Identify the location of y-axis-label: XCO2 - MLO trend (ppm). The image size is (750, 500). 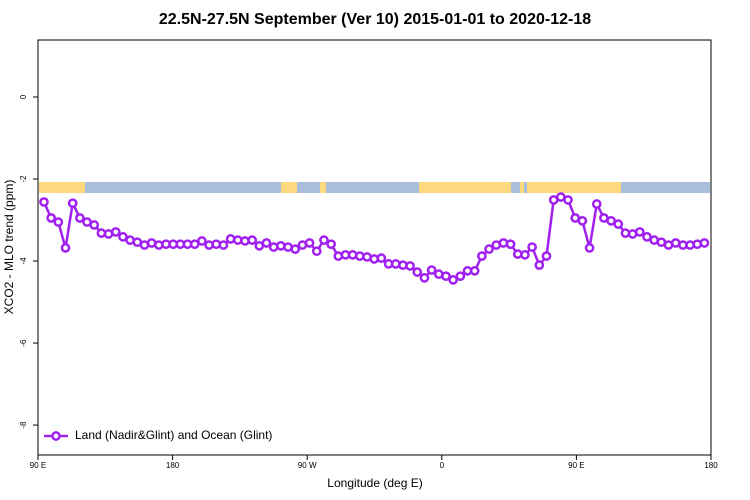
(9, 247).